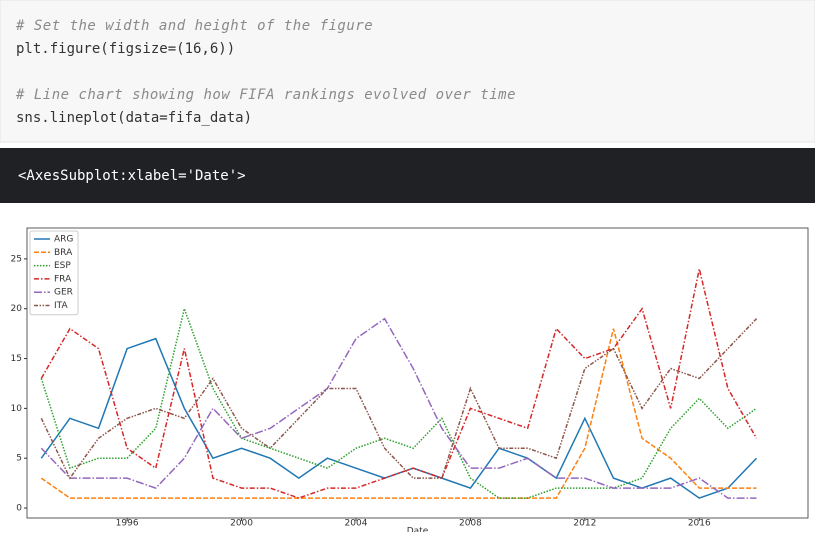  I want to click on x-tick-label: 2012, so click(584, 524).